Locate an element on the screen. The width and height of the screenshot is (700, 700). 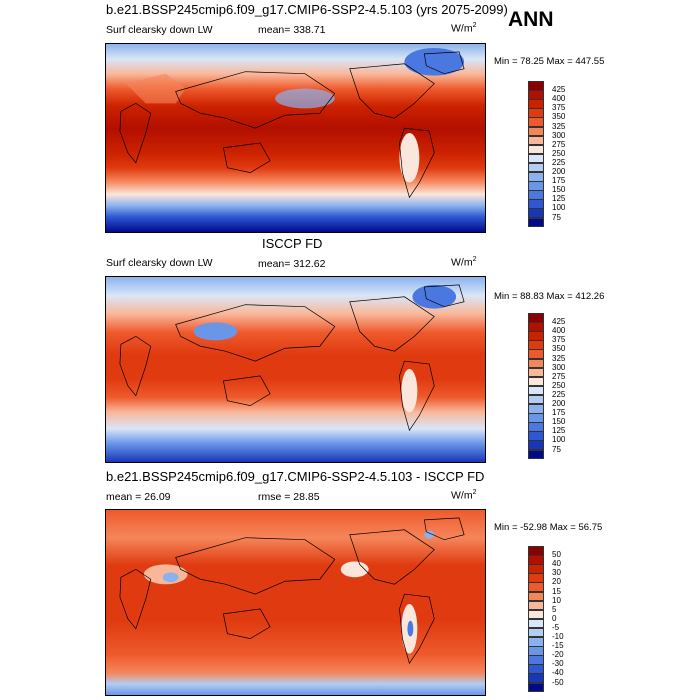
colorbar-tick-label: 300 is located at coordinates (559, 135).